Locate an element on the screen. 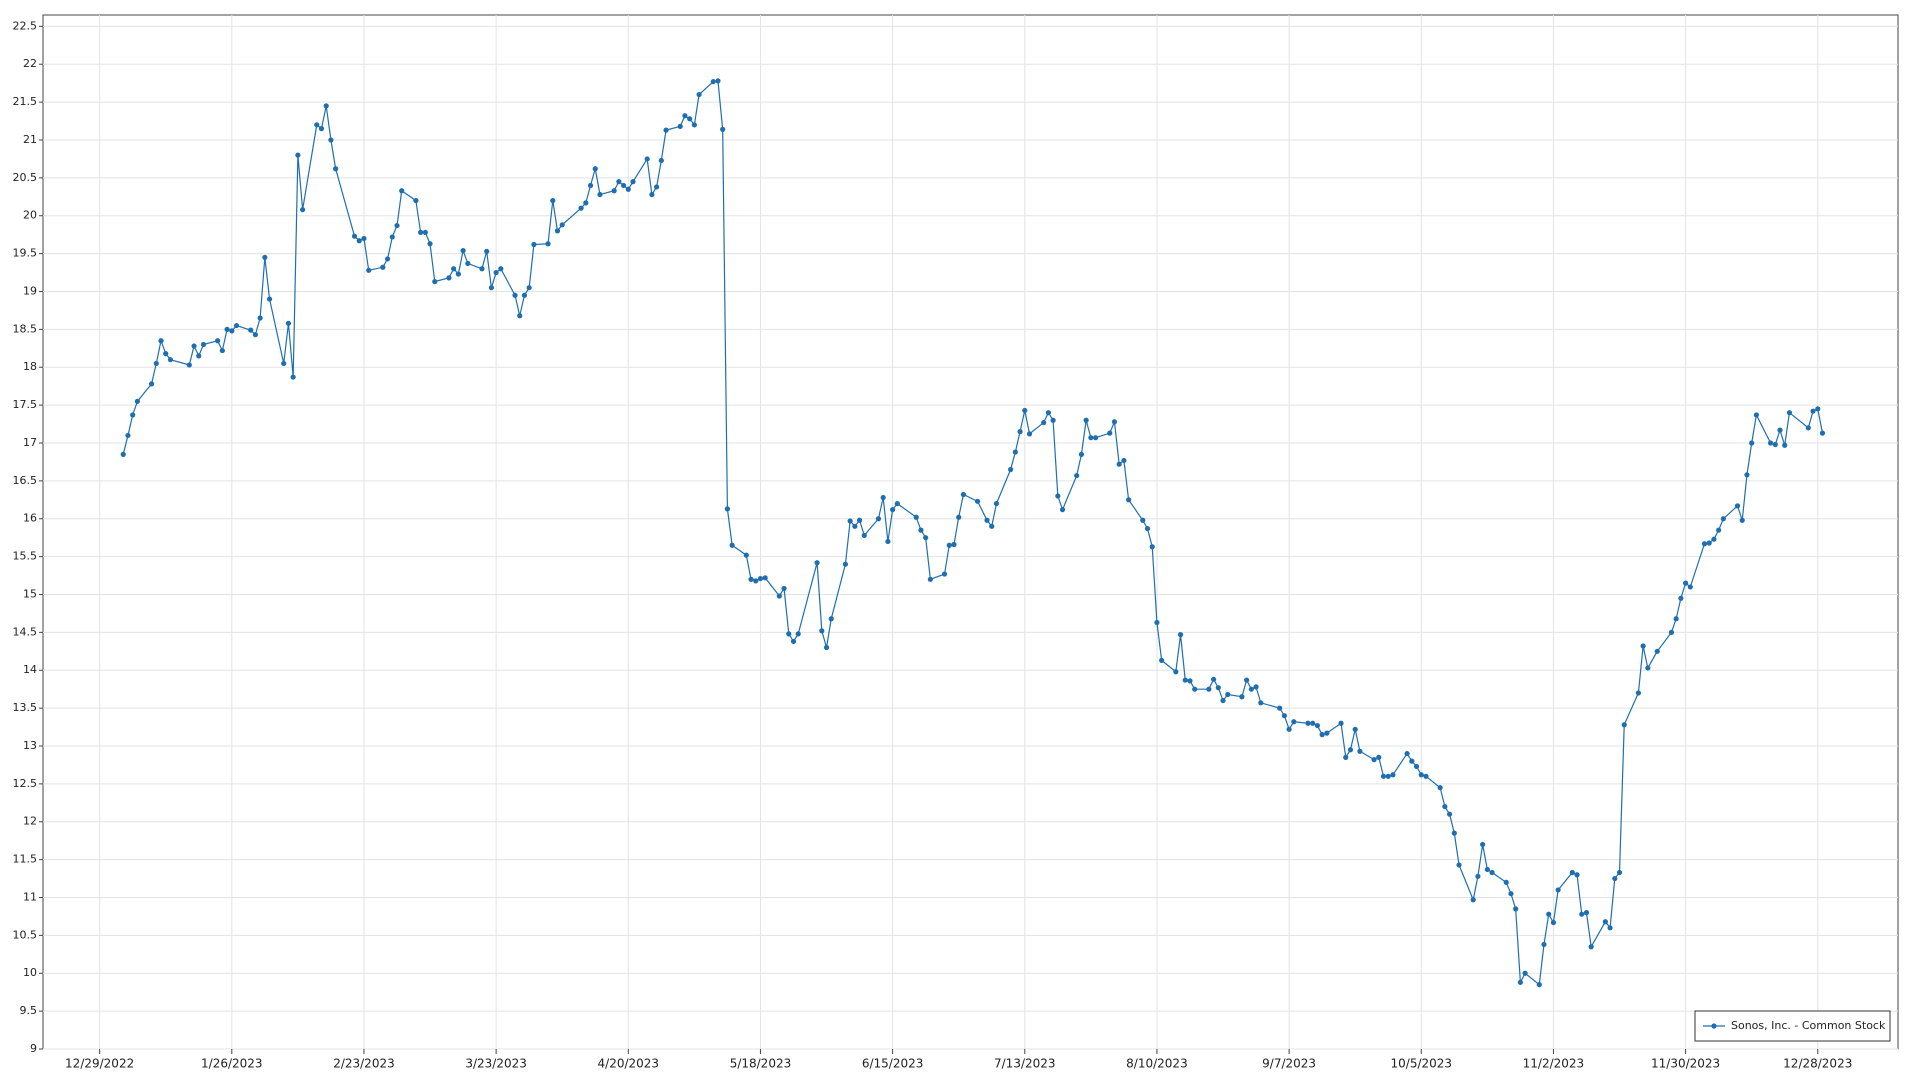 This screenshot has height=1080, width=1920. y-tick-label: 18 is located at coordinates (30, 366).